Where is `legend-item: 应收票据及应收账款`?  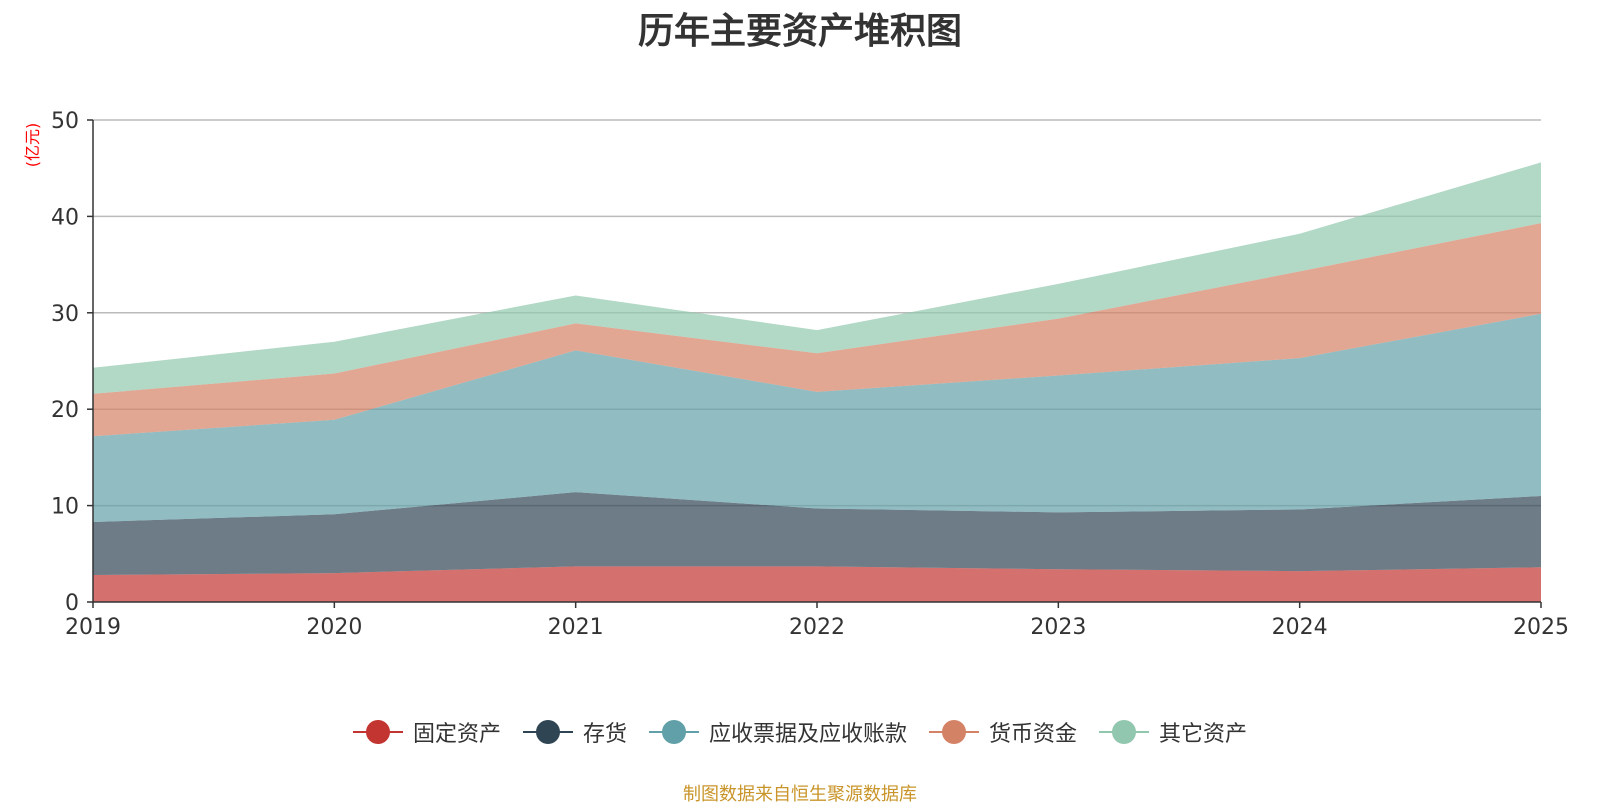
legend-item: 应收票据及应收账款 is located at coordinates (777, 732).